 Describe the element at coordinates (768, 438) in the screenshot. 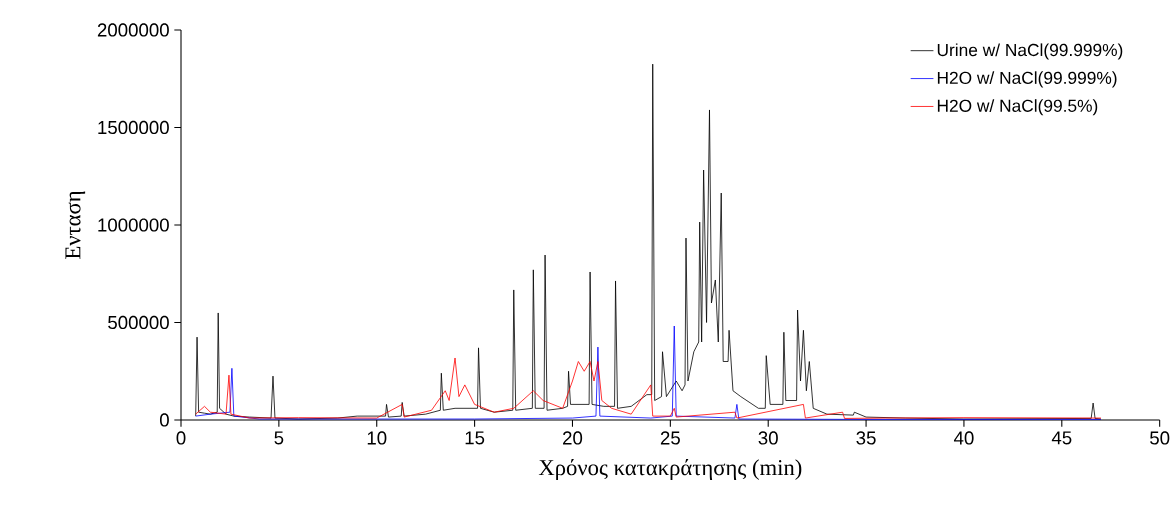

I see `x-tick-label: 30` at that location.